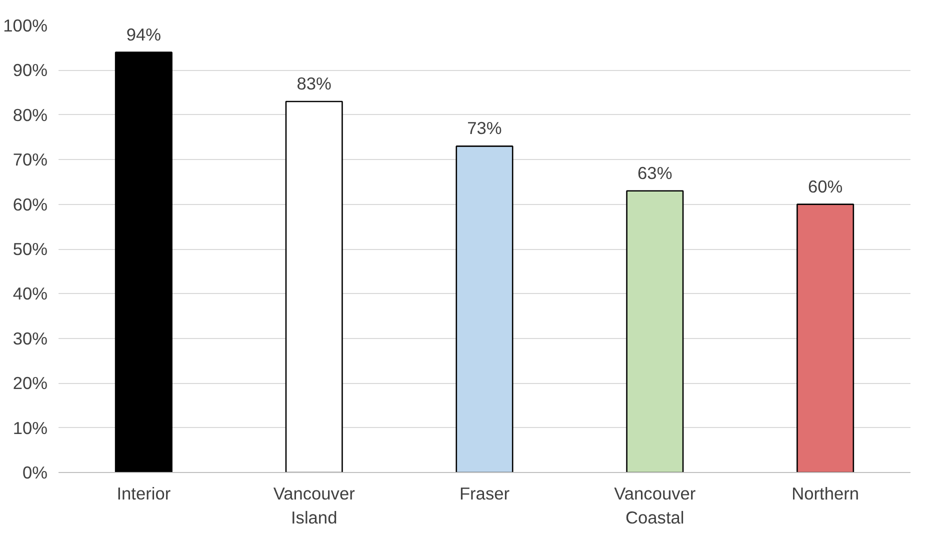 This screenshot has width=942, height=537. What do you see at coordinates (30, 249) in the screenshot?
I see `y-tick-label: 50%` at bounding box center [30, 249].